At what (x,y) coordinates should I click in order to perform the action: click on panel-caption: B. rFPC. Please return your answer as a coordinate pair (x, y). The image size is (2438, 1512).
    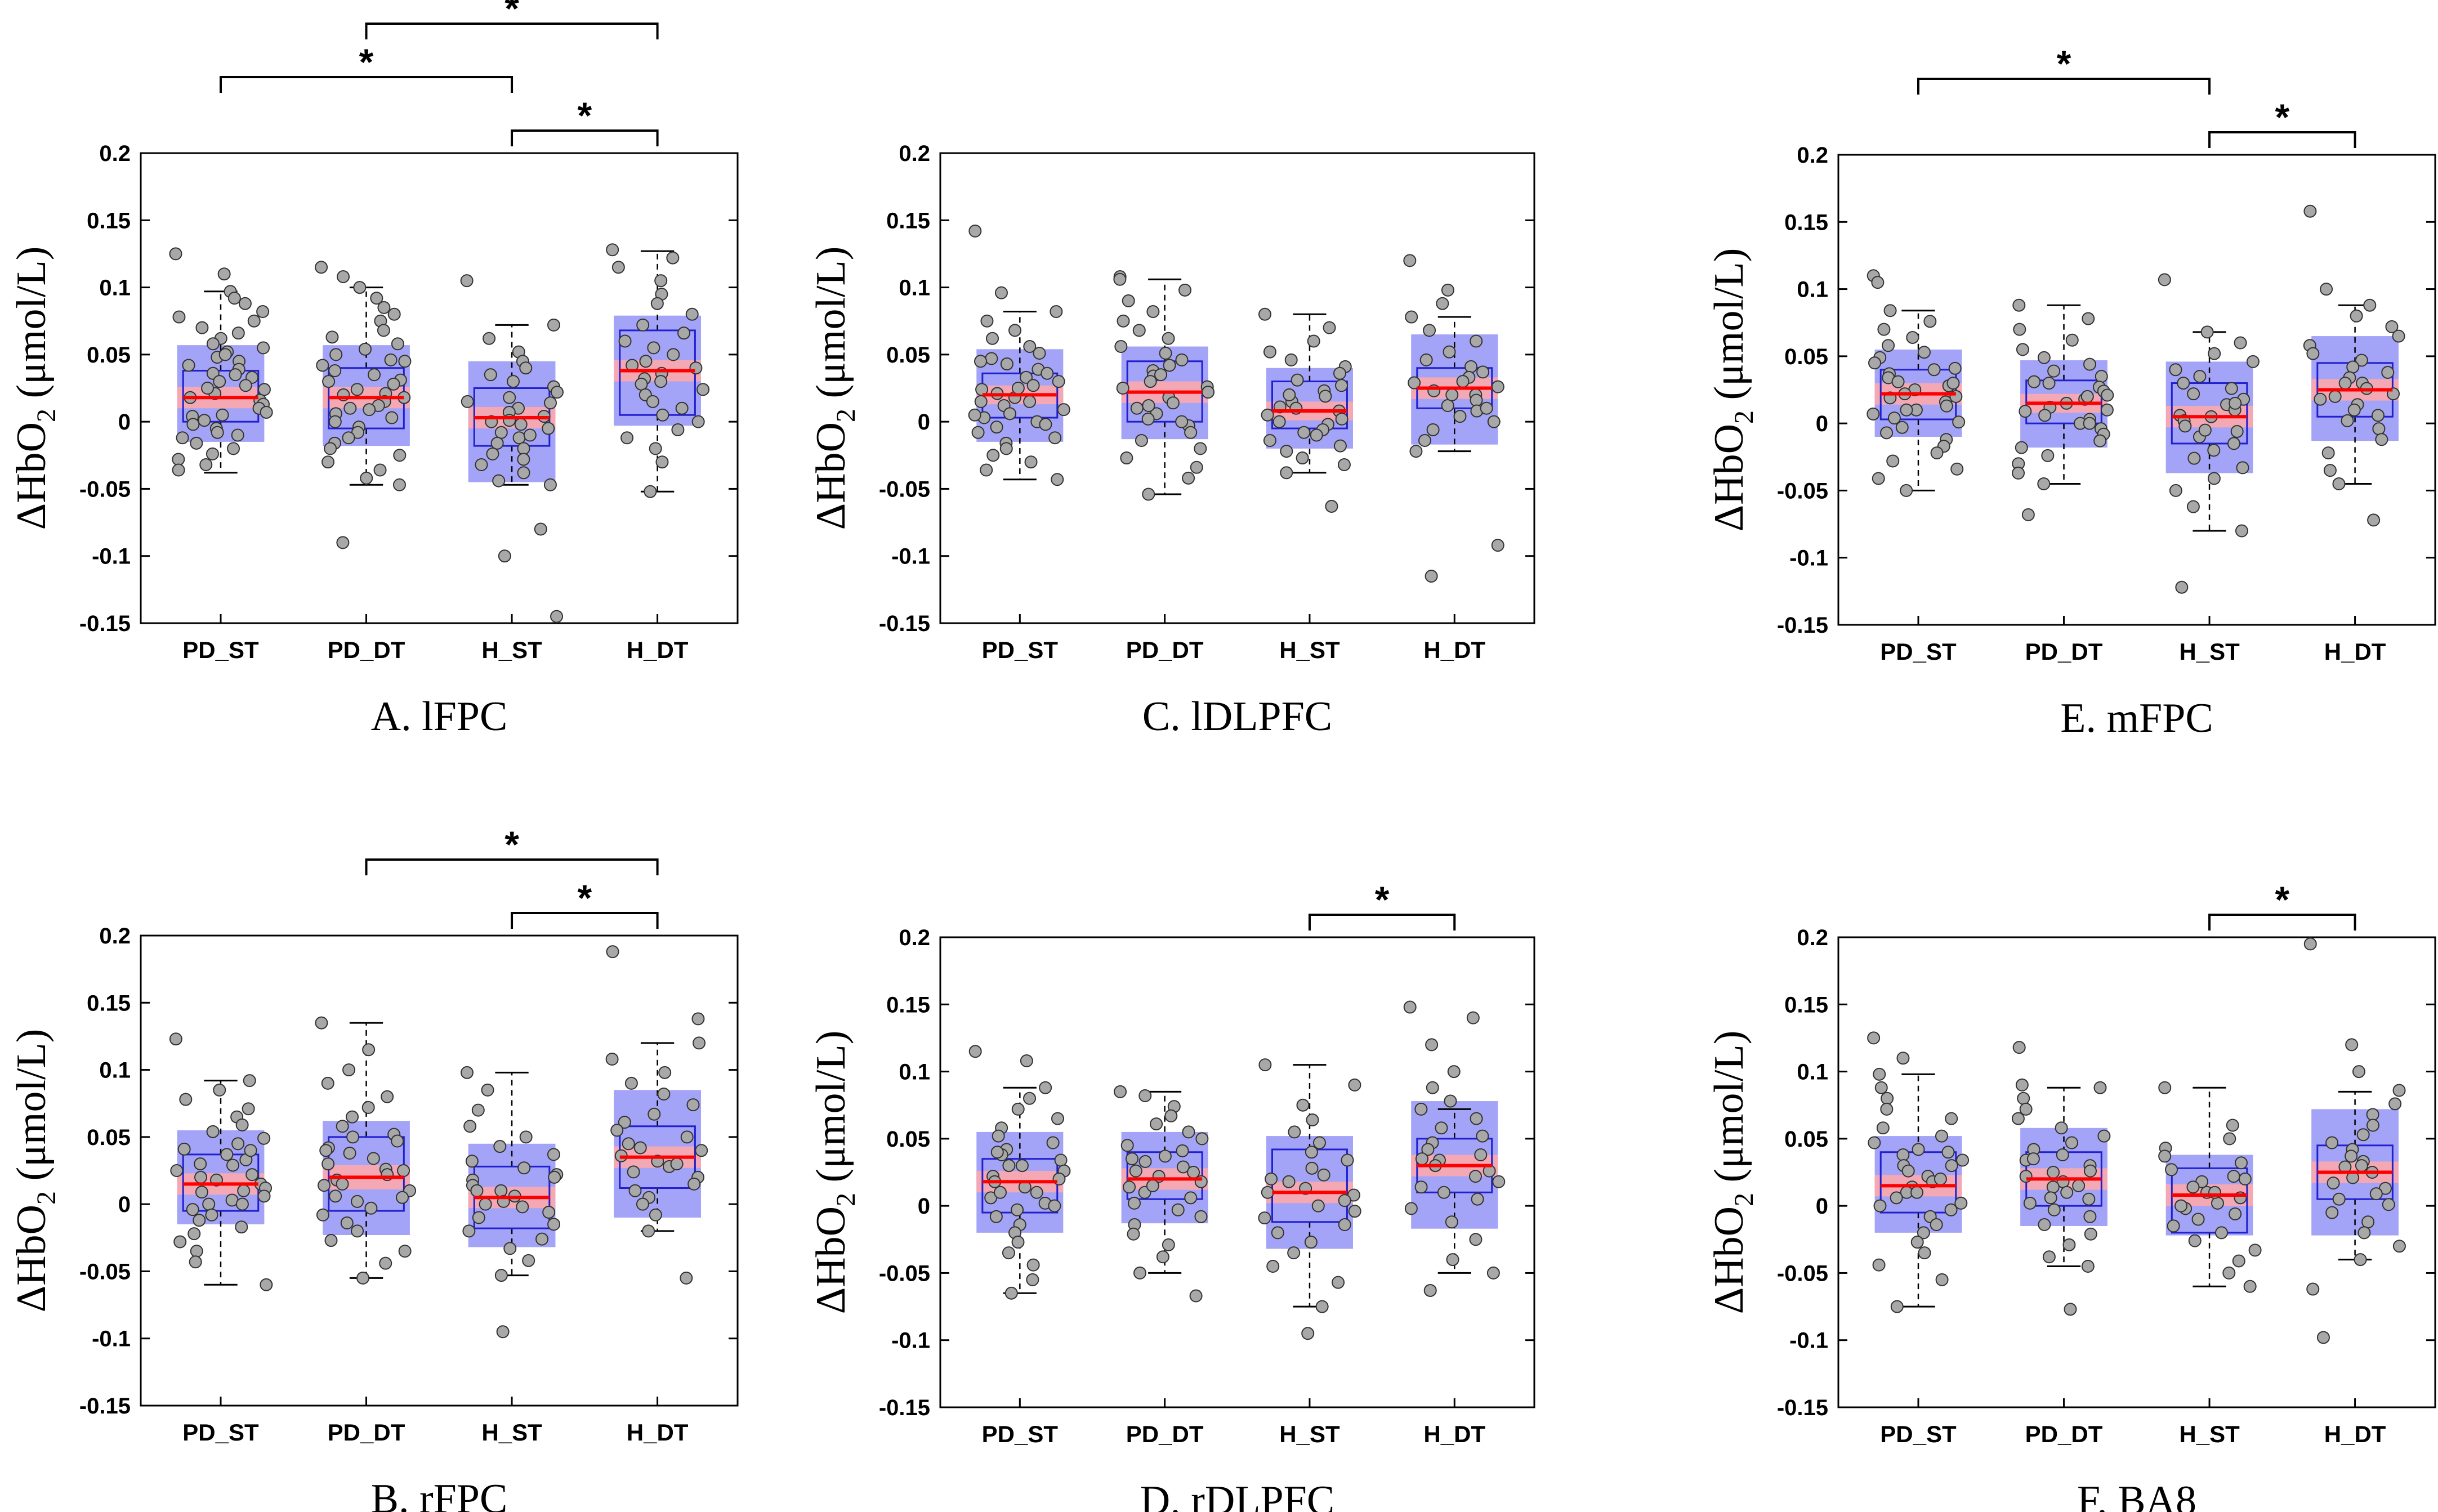
    Looking at the image, I should click on (439, 1494).